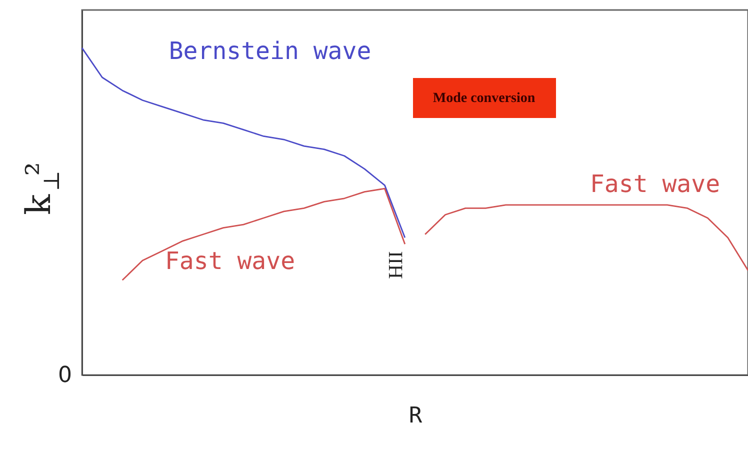 The height and width of the screenshot is (452, 748). What do you see at coordinates (65, 375) in the screenshot?
I see `text: 0` at bounding box center [65, 375].